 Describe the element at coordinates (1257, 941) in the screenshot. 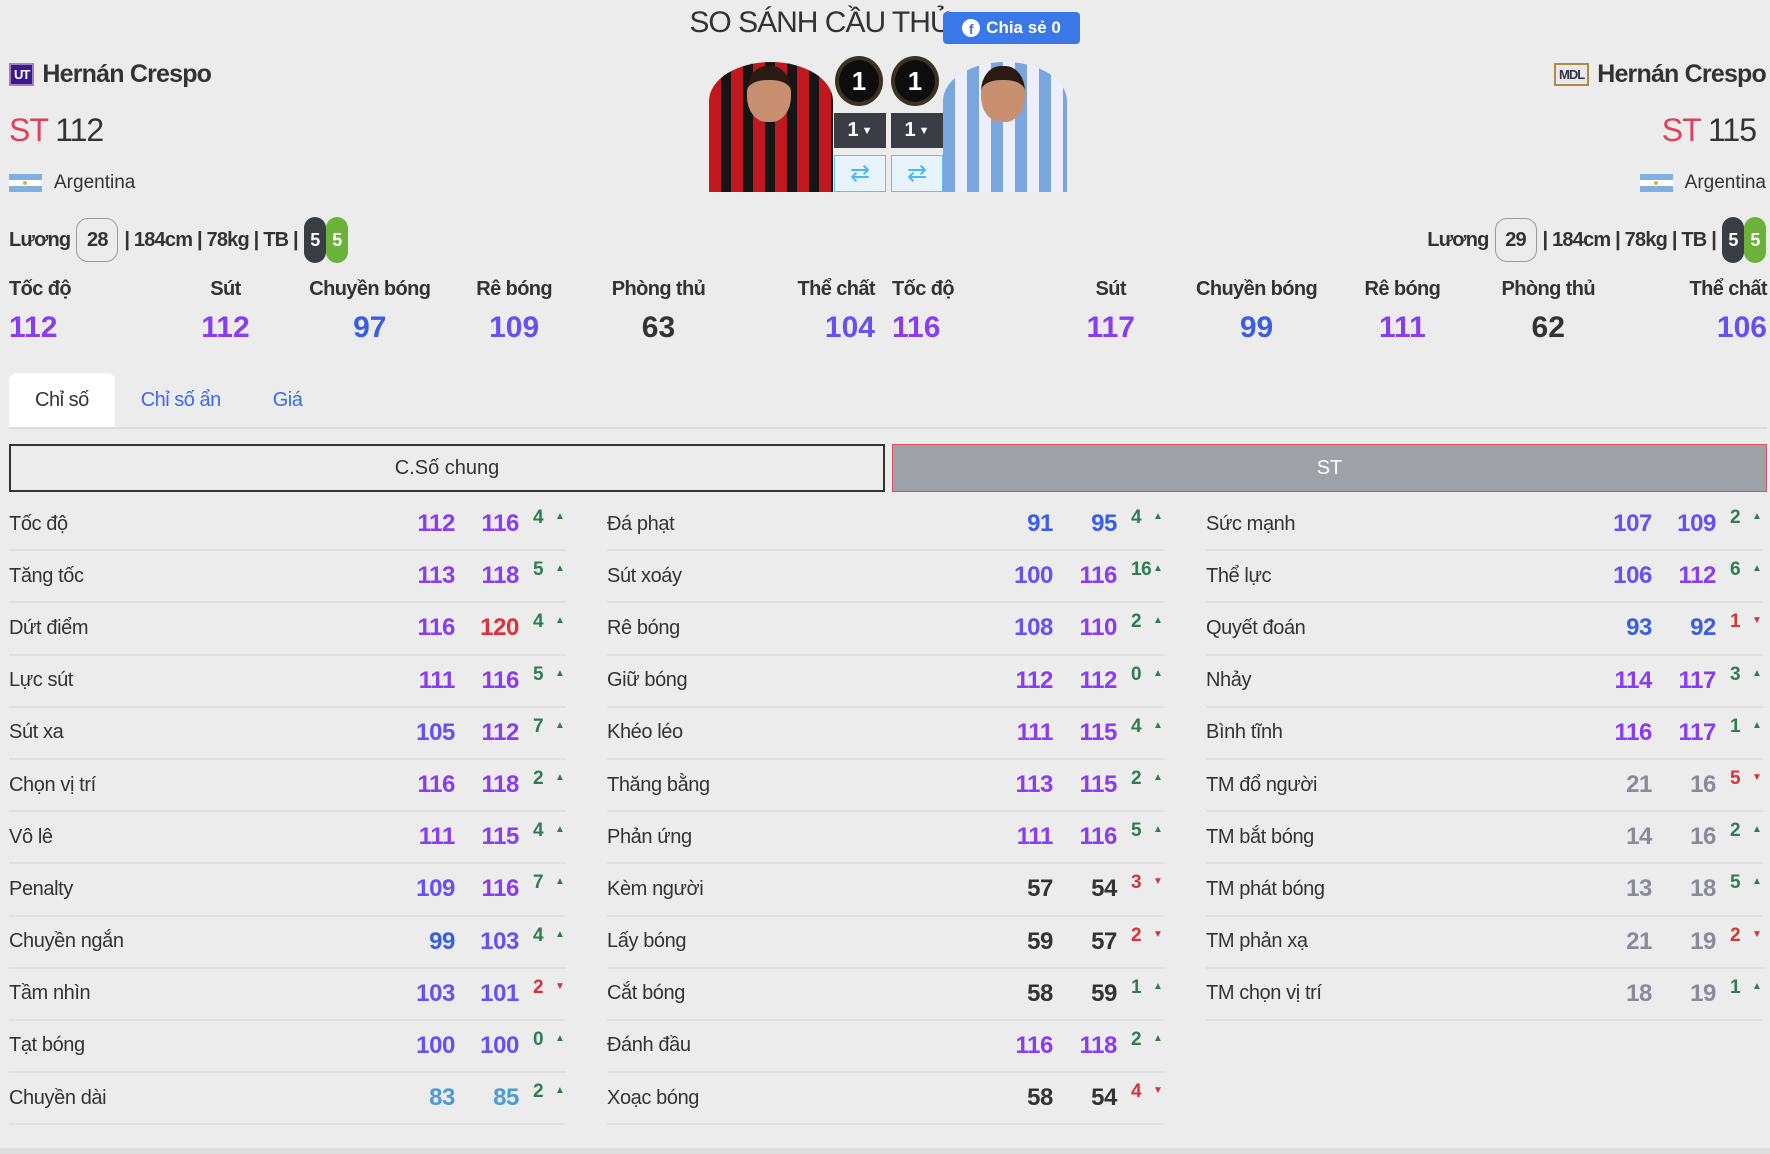

I see `stat-name: TM phản xạ` at that location.